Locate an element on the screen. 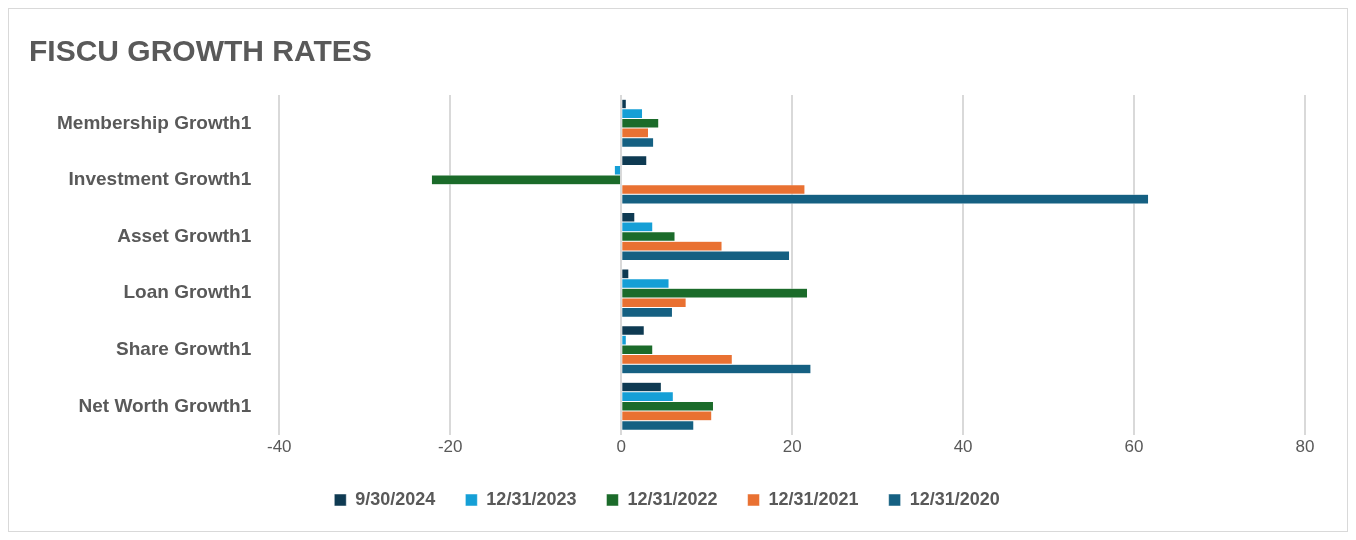  x-tick-label: -20 is located at coordinates (450, 447).